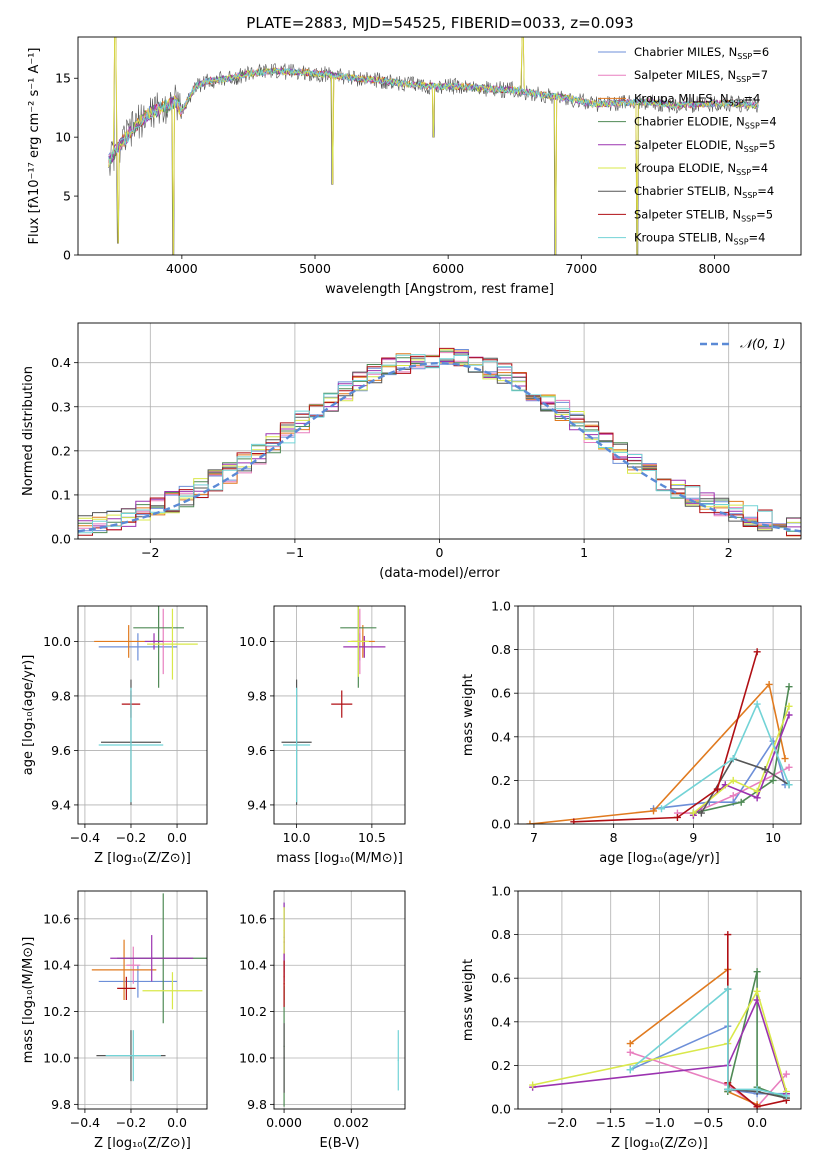 The height and width of the screenshot is (1174, 819). I want to click on x-tick-label: −1.5, so click(611, 1122).